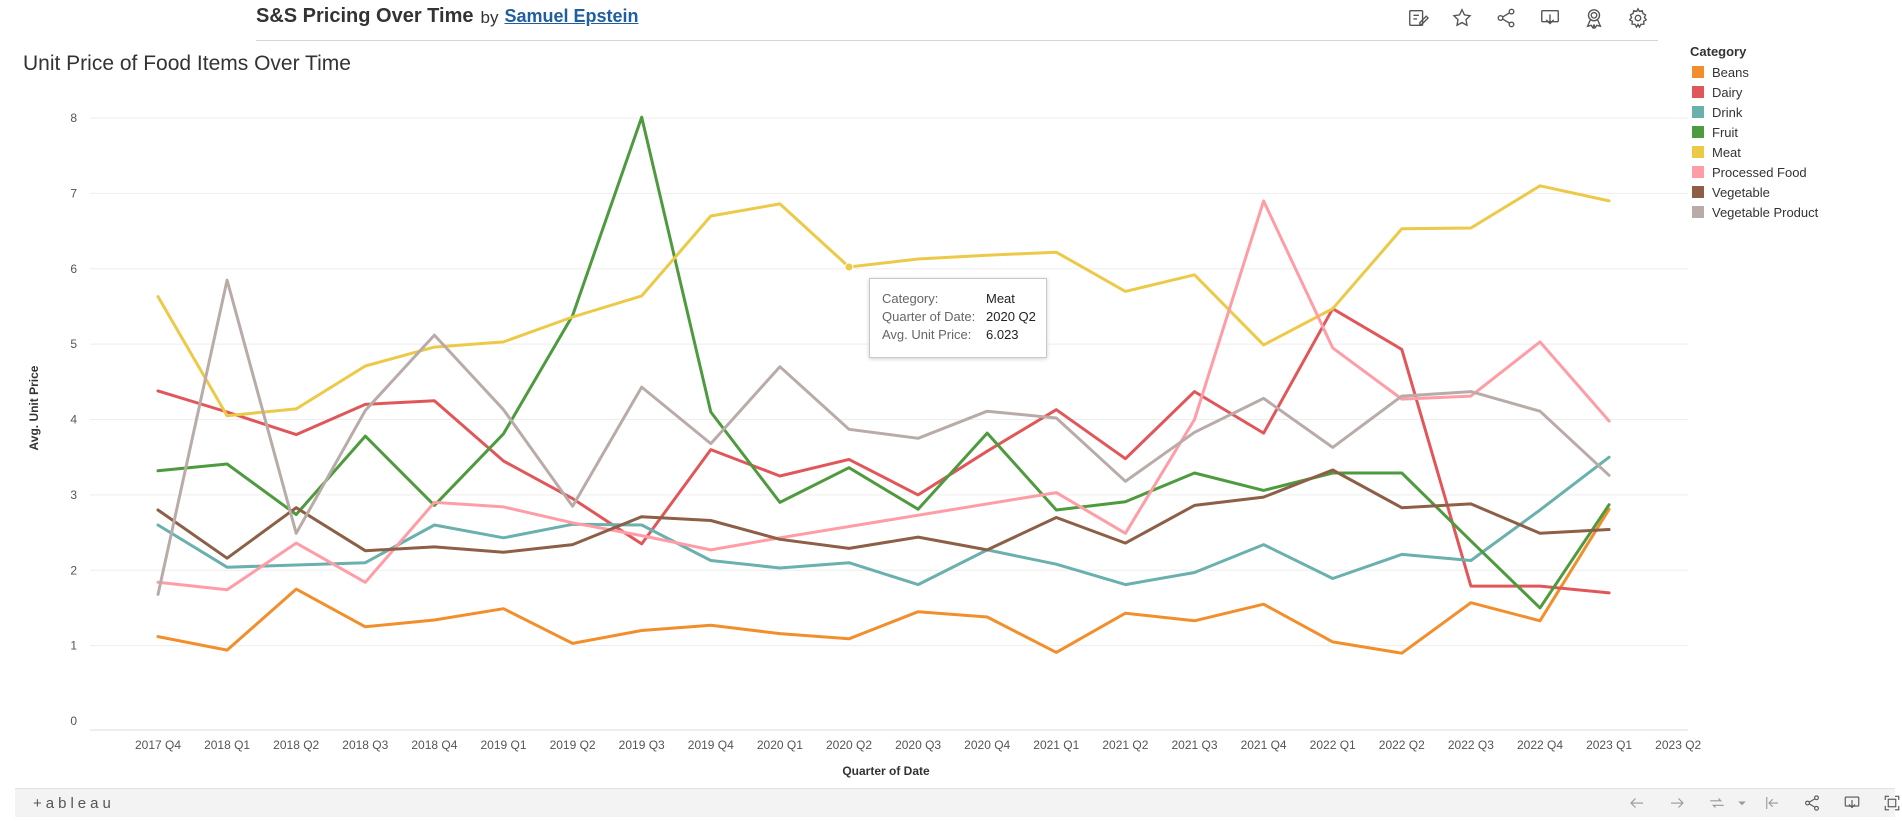 The width and height of the screenshot is (1902, 822). Describe the element at coordinates (73, 721) in the screenshot. I see `y-tick-label: 0` at that location.